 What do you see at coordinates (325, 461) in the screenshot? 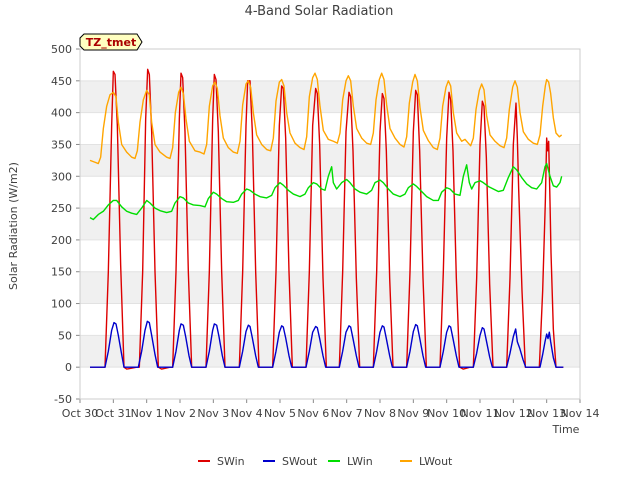
I see `legend: SWin SWout LWin LWout` at bounding box center [325, 461].